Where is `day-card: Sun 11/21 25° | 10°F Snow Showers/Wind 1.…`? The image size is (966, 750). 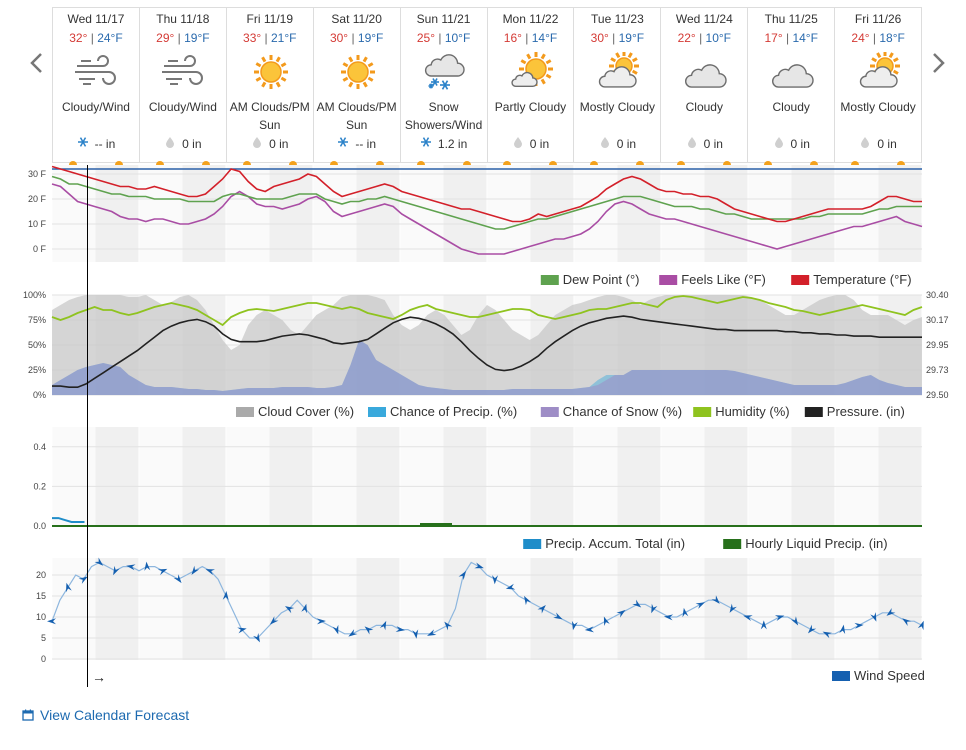
day-card: Sun 11/21 25° | 10°F Snow Showers/Wind 1.… is located at coordinates (444, 86).